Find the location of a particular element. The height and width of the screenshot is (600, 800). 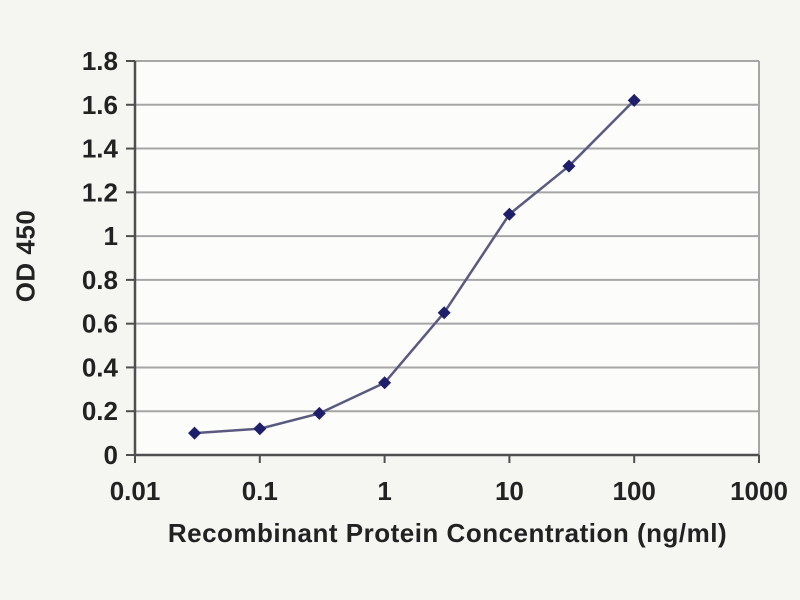

x-tick-label: 10 is located at coordinates (509, 491).